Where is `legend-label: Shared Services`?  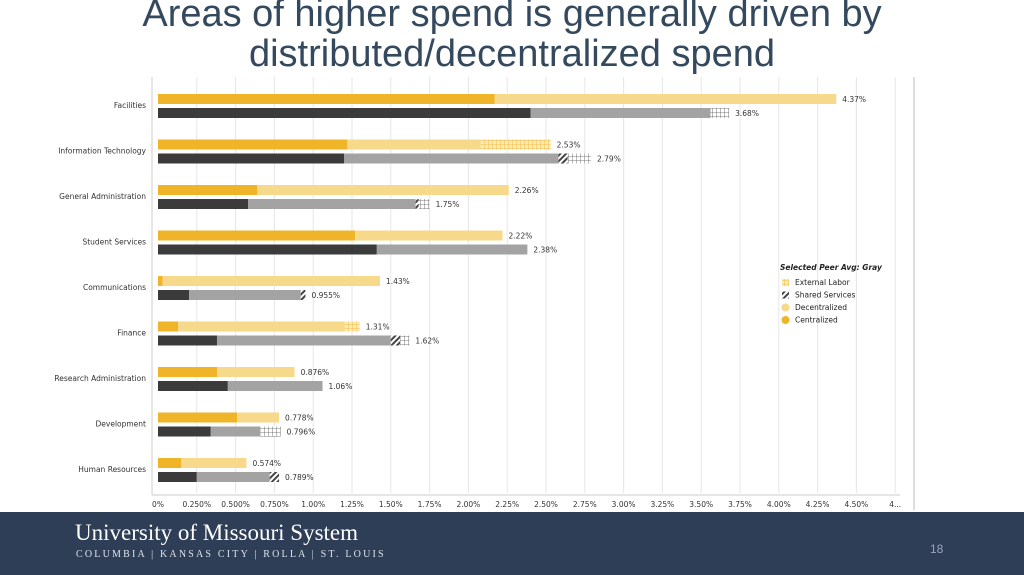 legend-label: Shared Services is located at coordinates (825, 295).